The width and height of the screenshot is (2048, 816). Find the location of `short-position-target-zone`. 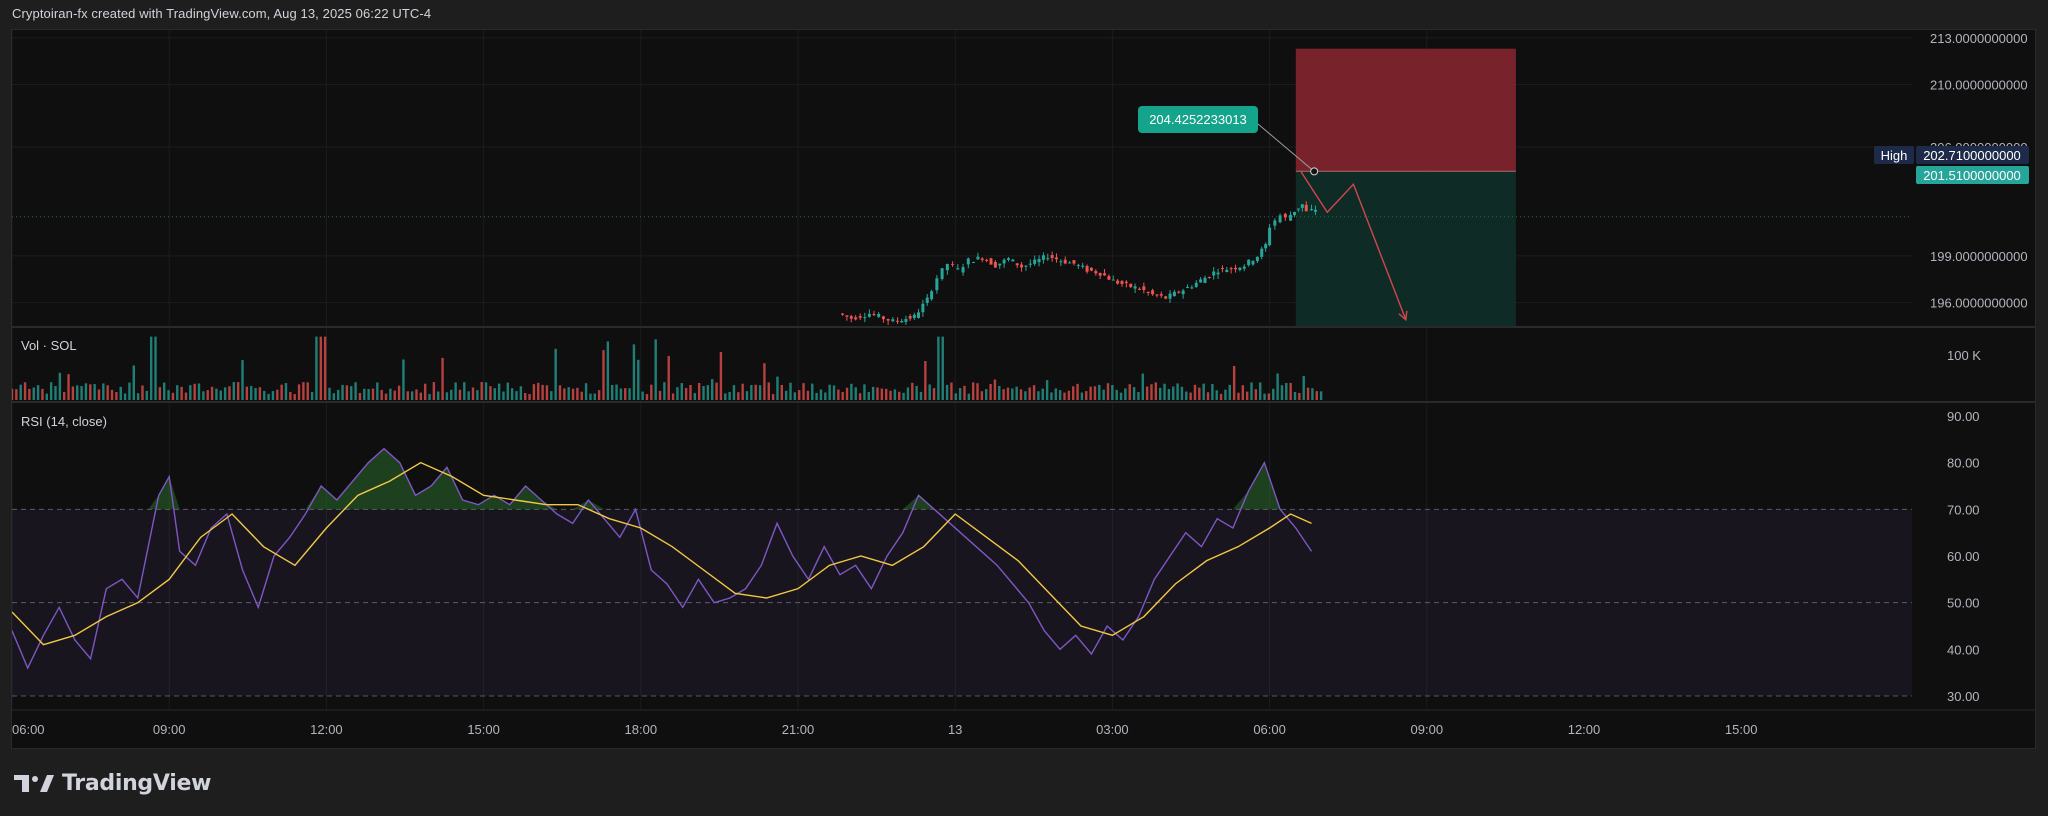

short-position-target-zone is located at coordinates (1405, 248).